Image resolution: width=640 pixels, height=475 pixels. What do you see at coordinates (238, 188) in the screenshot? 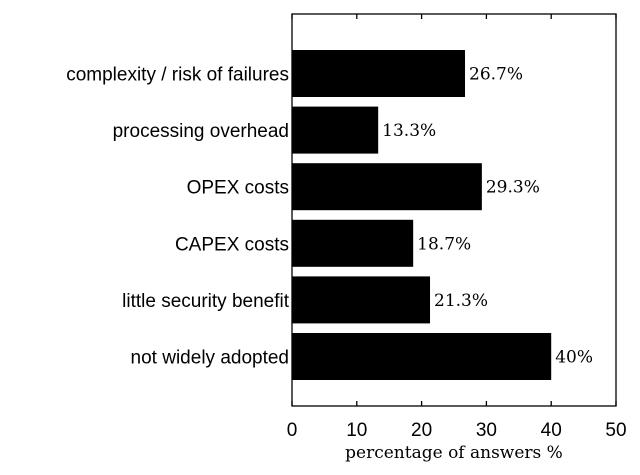
I see `category-label: OPEX costs` at bounding box center [238, 188].